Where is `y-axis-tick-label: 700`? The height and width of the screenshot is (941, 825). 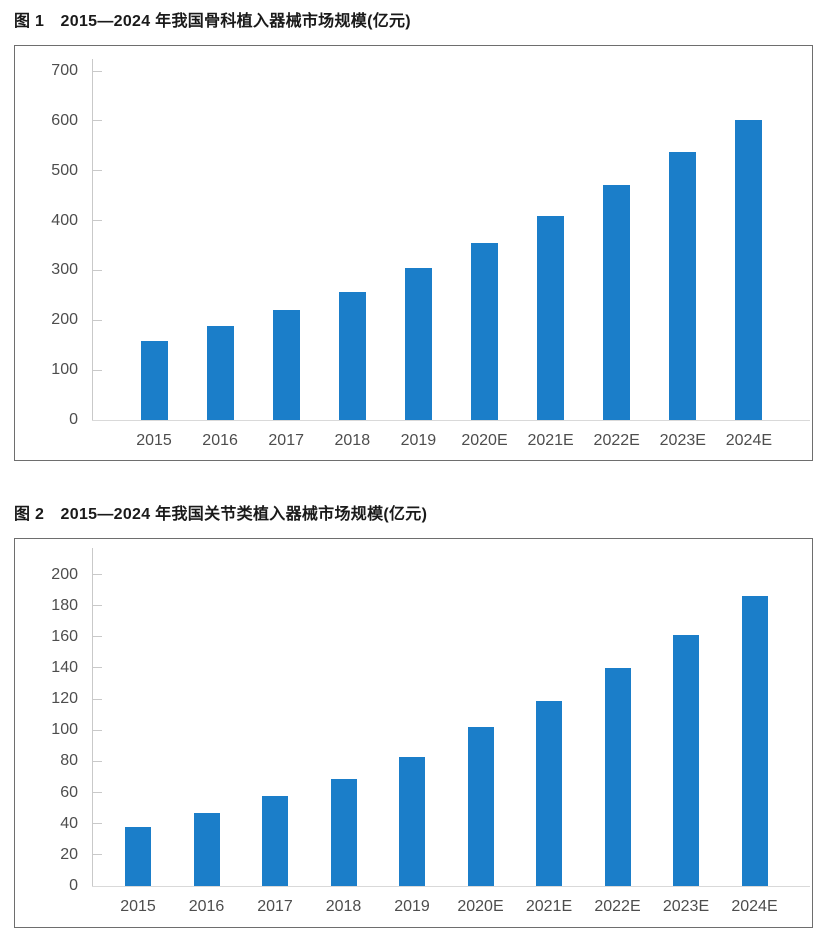 y-axis-tick-label: 700 is located at coordinates (64, 70).